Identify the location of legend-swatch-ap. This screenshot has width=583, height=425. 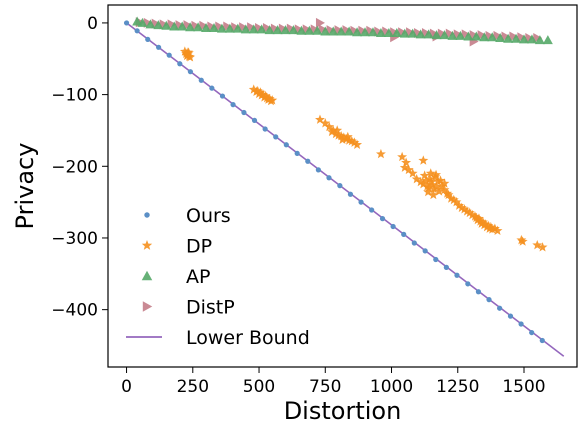
(147, 275).